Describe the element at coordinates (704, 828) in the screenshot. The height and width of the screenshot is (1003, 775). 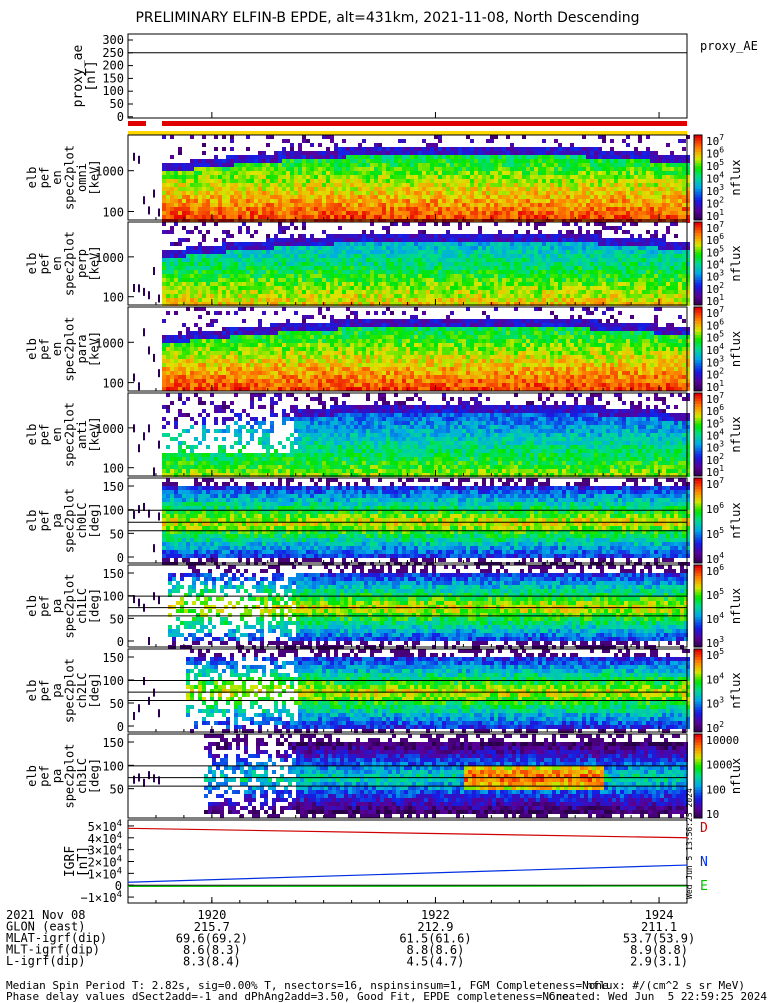
I see `igrf-legend-D: D` at that location.